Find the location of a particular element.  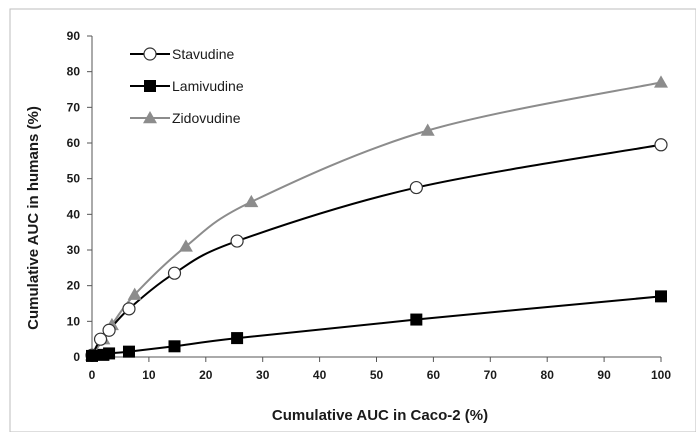

y-tick-label: 20 is located at coordinates (74, 286).